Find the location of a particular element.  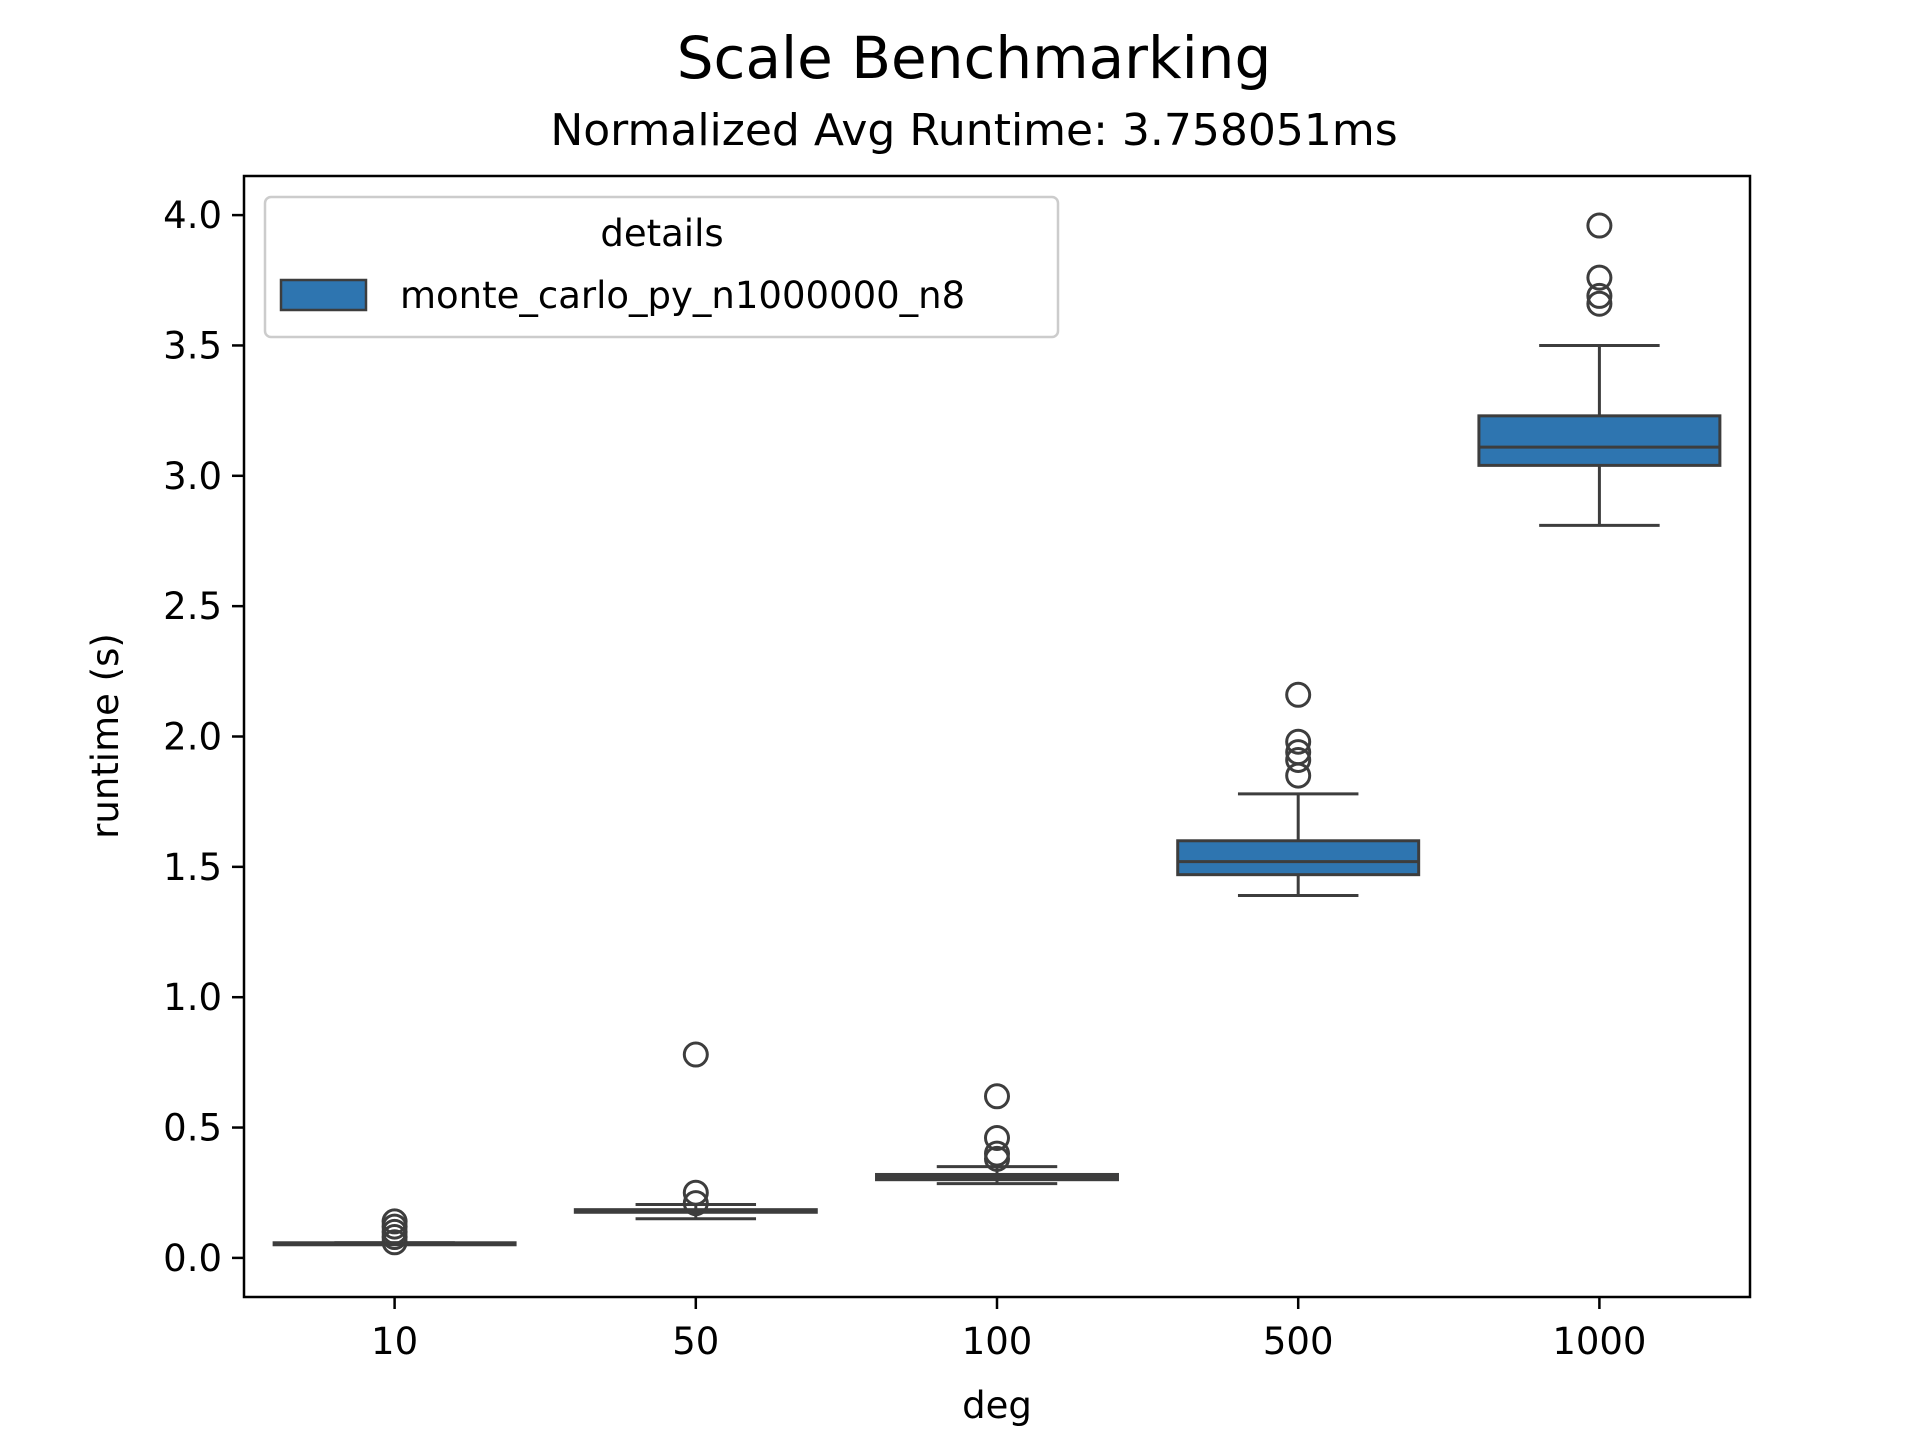

y-tick-label: 3.0 is located at coordinates (192, 476).